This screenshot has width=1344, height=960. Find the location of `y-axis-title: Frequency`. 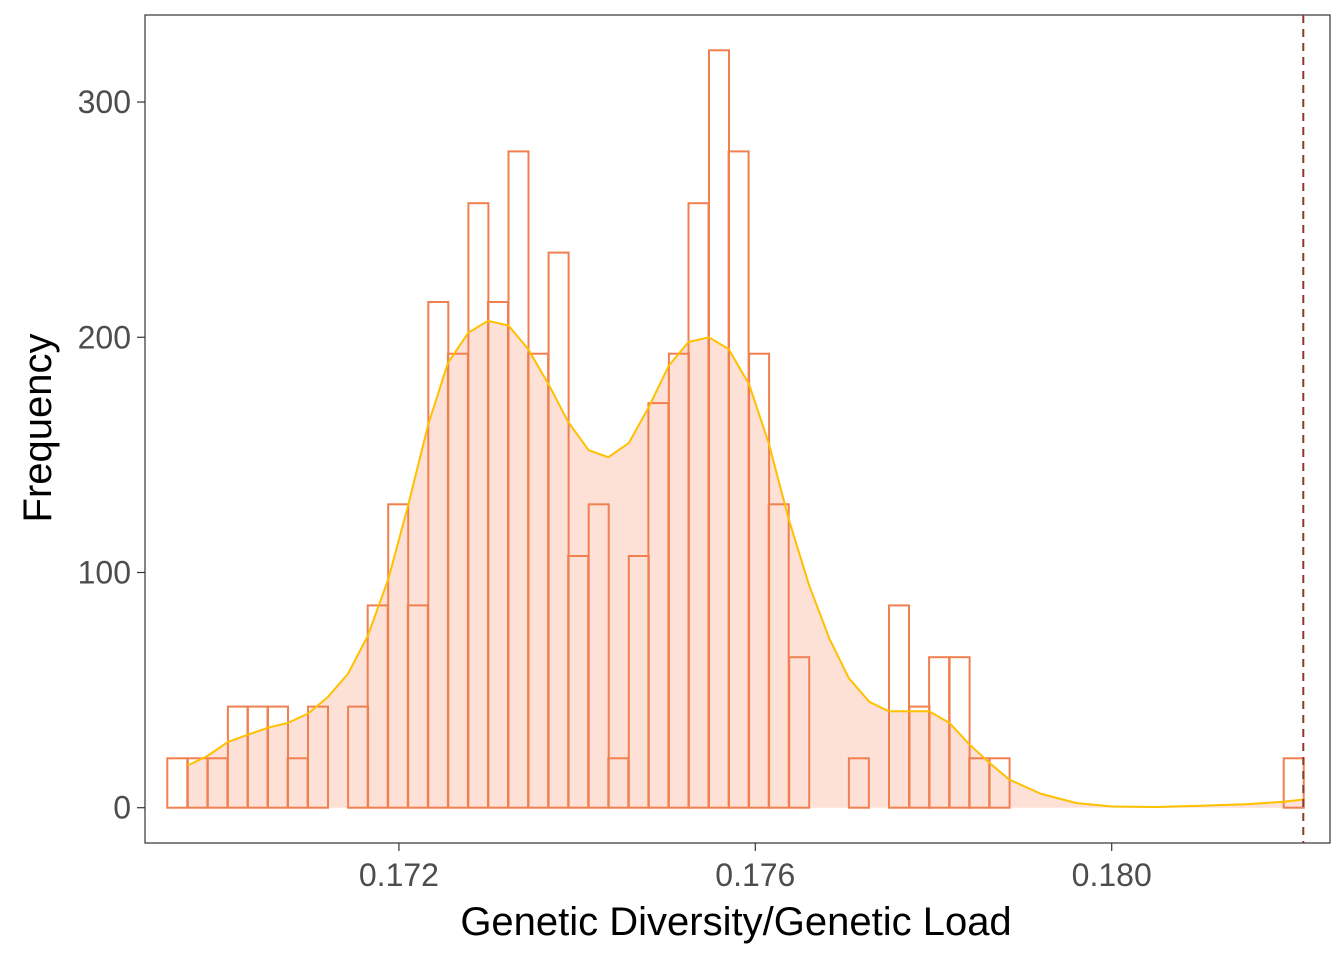

y-axis-title: Frequency is located at coordinates (38, 428).